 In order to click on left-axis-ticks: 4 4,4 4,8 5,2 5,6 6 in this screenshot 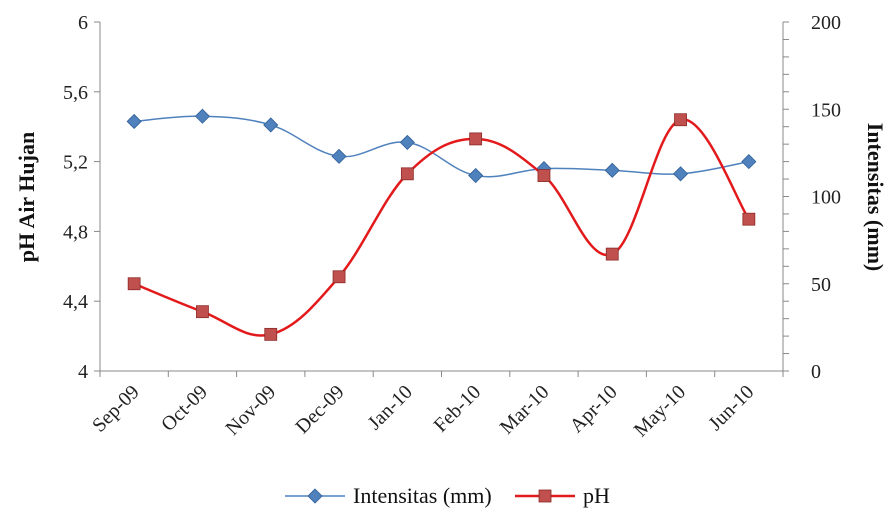, I will do `click(81, 197)`.